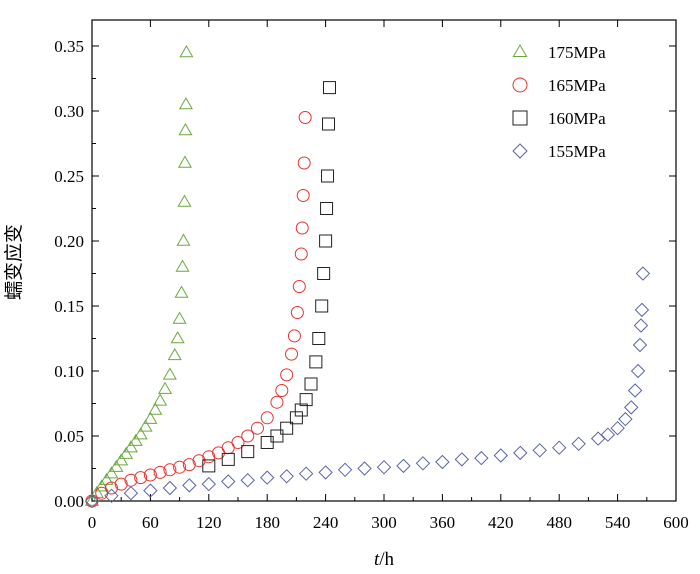 This screenshot has height=574, width=700. Describe the element at coordinates (69, 371) in the screenshot. I see `y-tick-label: 0.10` at that location.